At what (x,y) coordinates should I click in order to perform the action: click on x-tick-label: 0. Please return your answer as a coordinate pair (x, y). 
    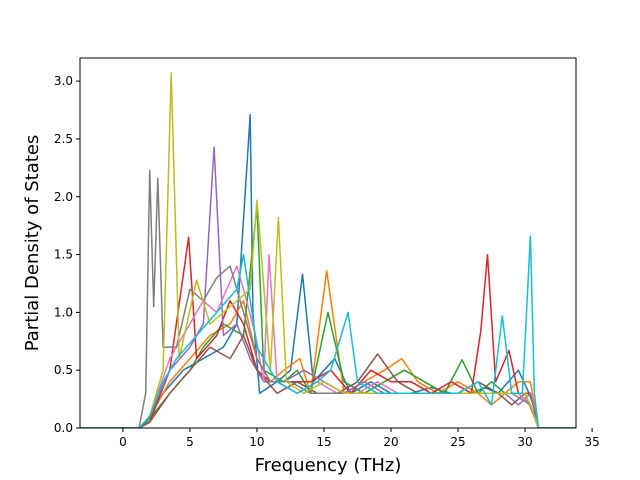
    Looking at the image, I should click on (123, 442).